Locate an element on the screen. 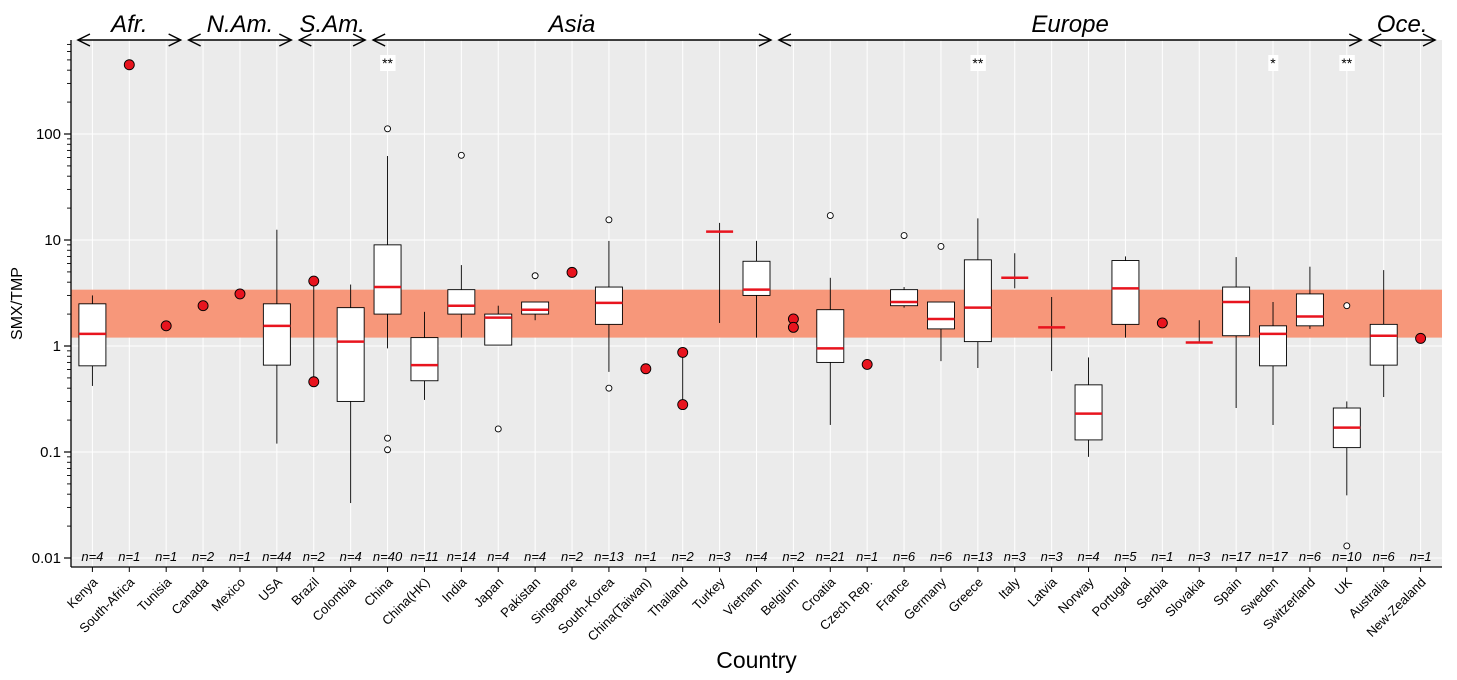  box-singapore is located at coordinates (572, 272).